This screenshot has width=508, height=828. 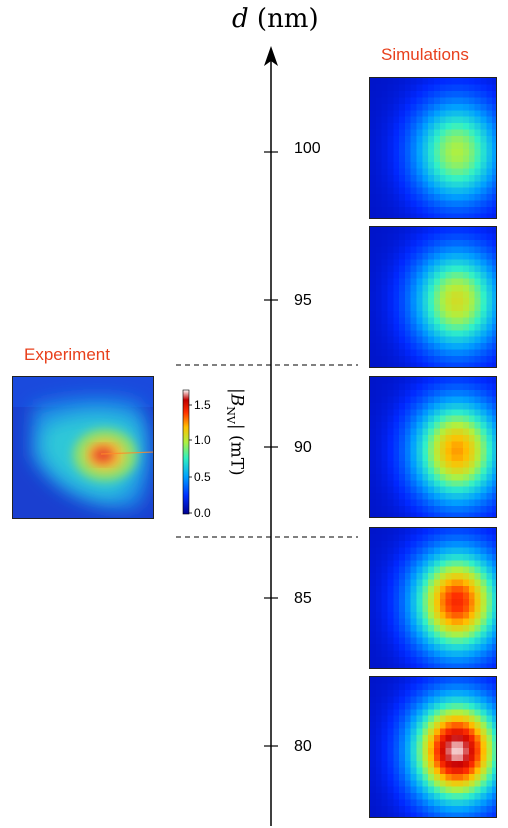 I want to click on tick-label-85: 85, so click(x=303, y=598).